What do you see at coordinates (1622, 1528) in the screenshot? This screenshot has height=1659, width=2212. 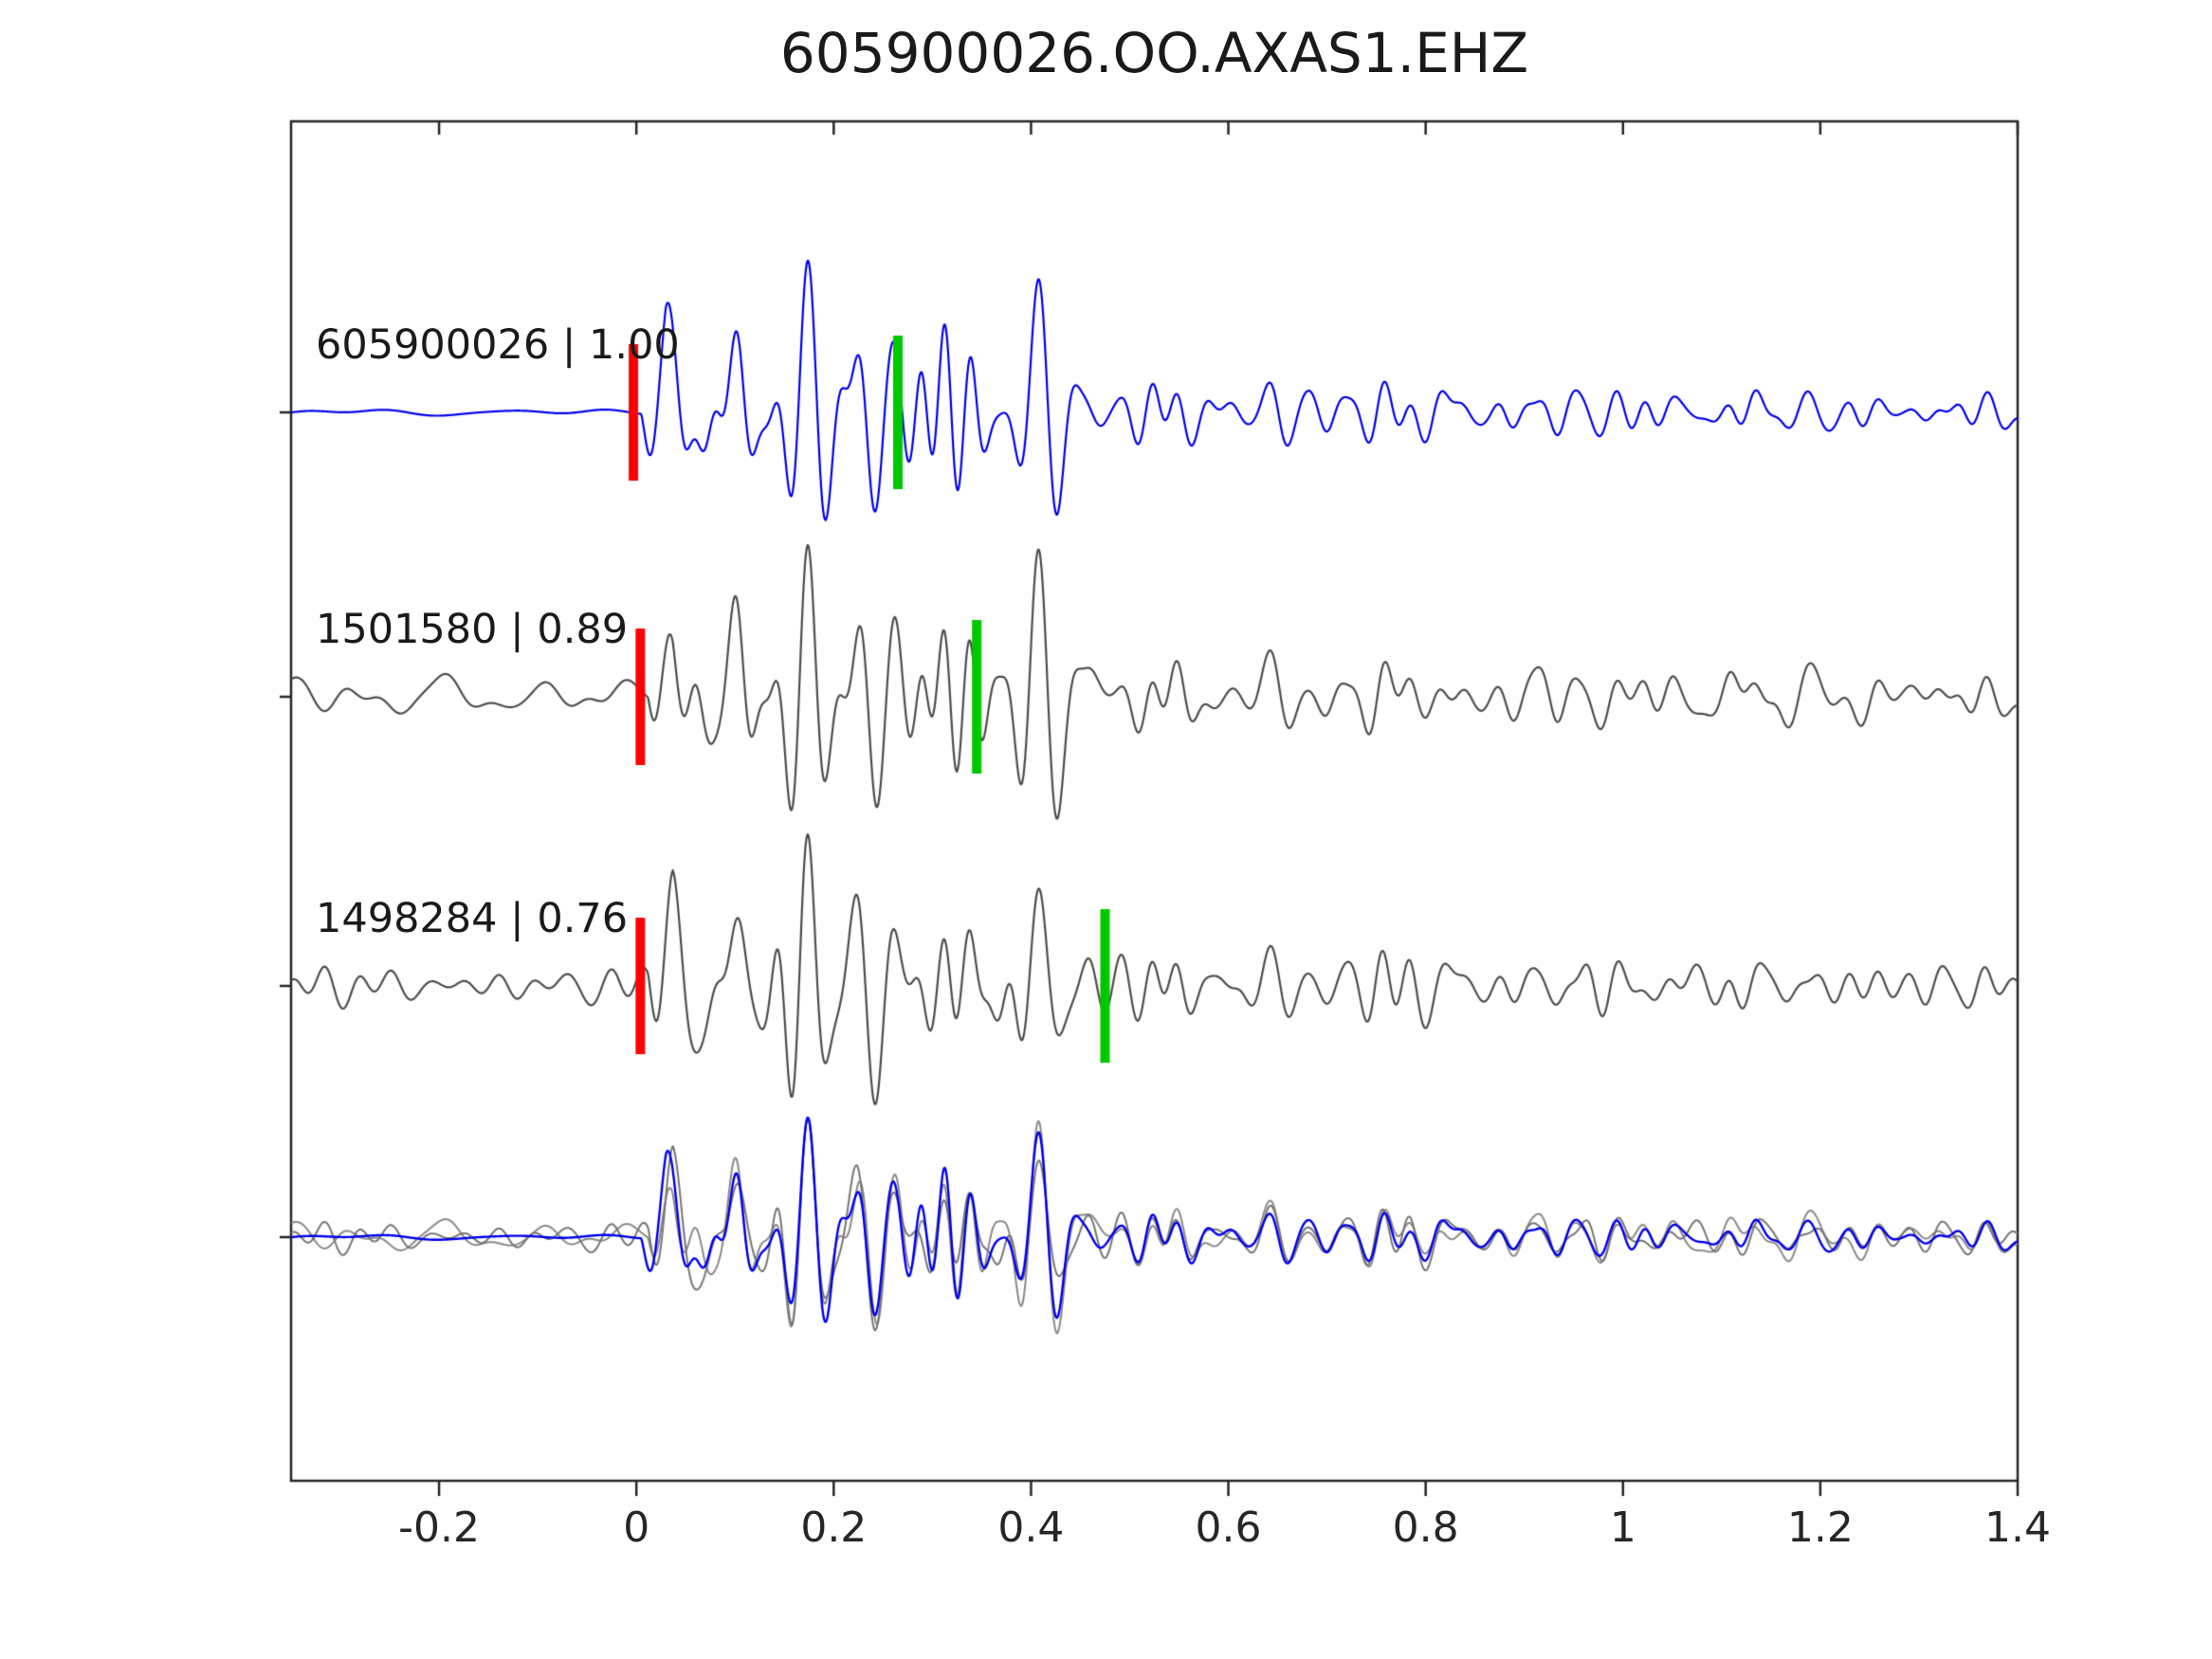 I see `x-tick-label: 1` at bounding box center [1622, 1528].